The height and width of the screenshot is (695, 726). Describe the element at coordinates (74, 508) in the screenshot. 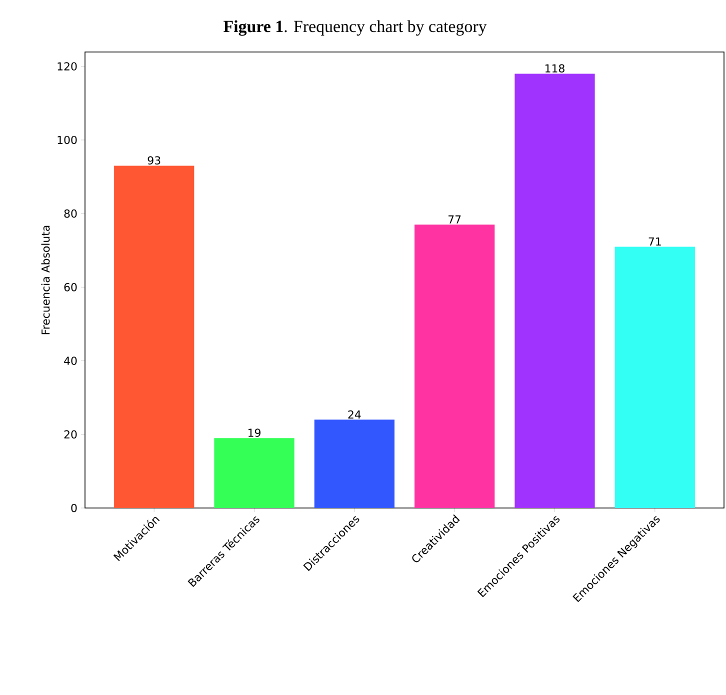

I see `y-tick-label: 0` at that location.